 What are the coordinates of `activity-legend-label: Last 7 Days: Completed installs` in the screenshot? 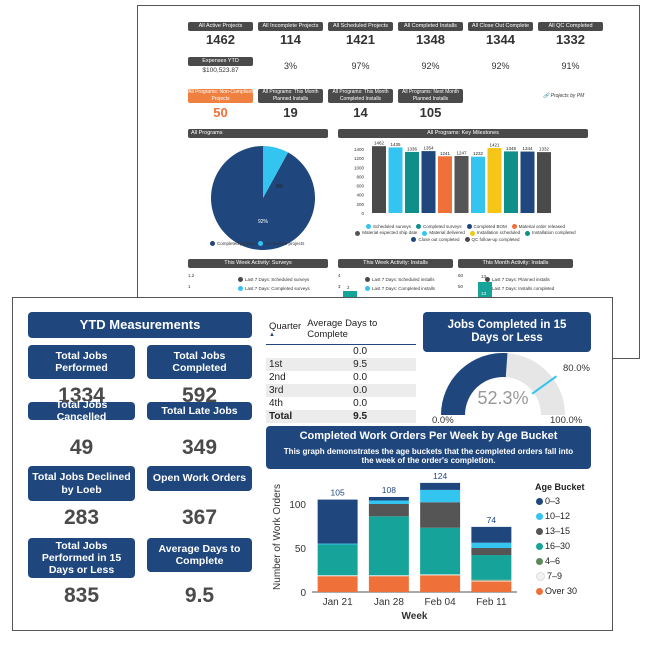 It's located at (404, 288).